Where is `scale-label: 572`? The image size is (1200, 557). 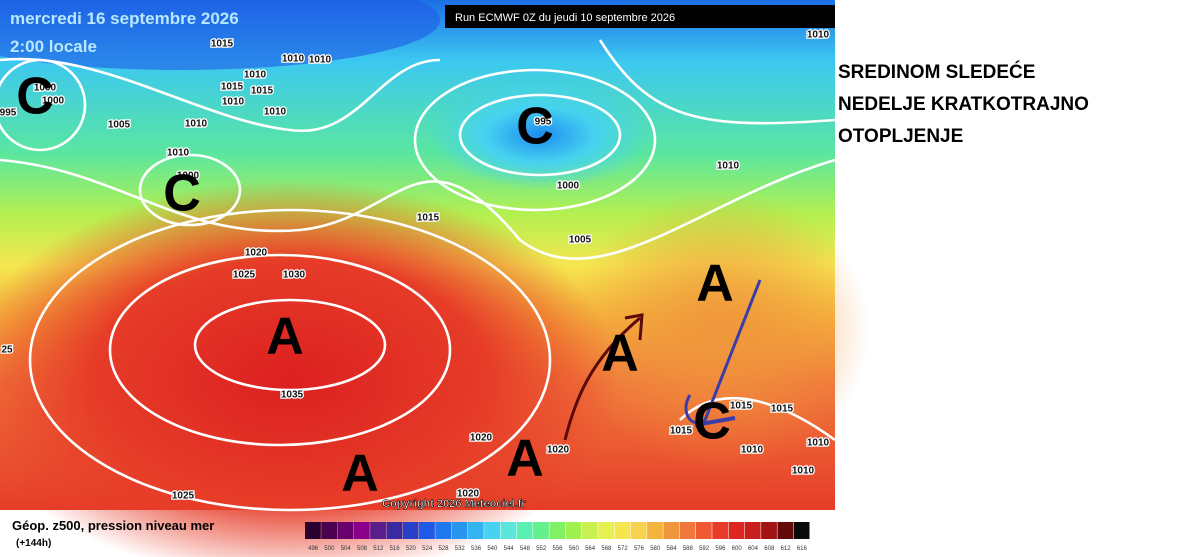 scale-label: 572 is located at coordinates (623, 549).